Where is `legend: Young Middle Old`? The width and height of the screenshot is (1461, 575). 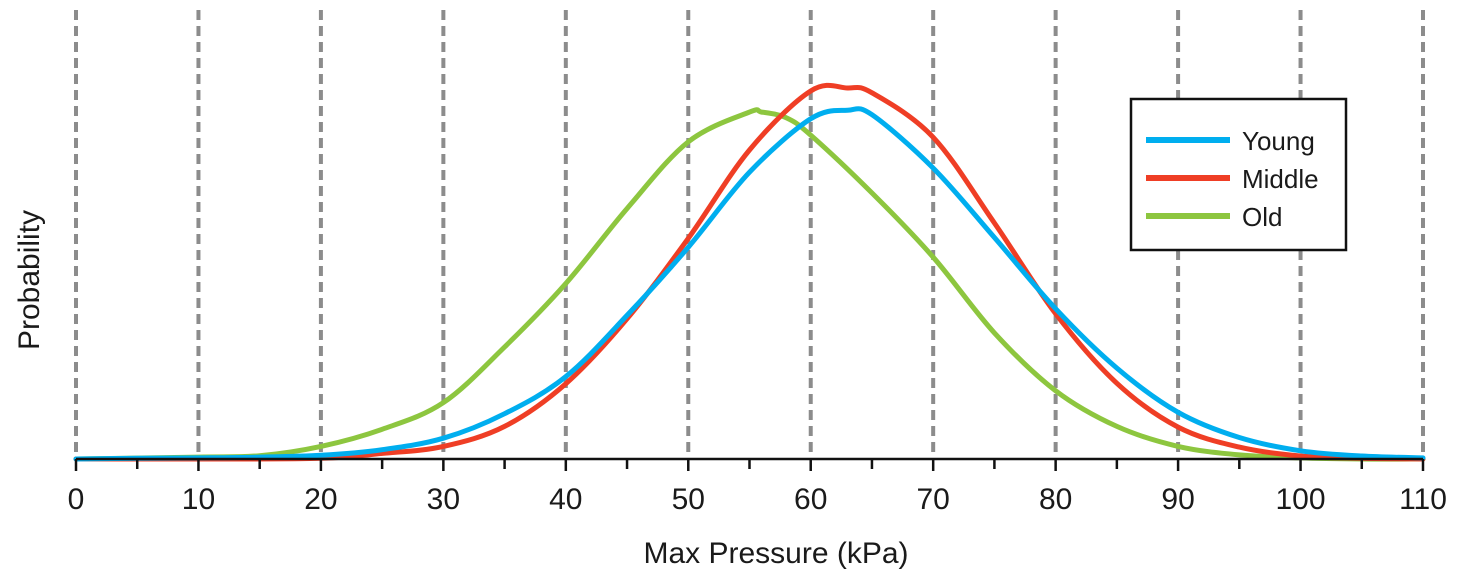 legend: Young Middle Old is located at coordinates (1238, 174).